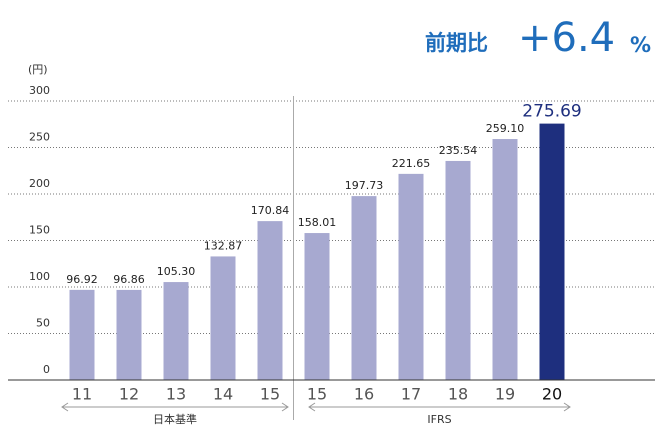 The image size is (658, 430). I want to click on x-tick-label: 17, so click(411, 394).